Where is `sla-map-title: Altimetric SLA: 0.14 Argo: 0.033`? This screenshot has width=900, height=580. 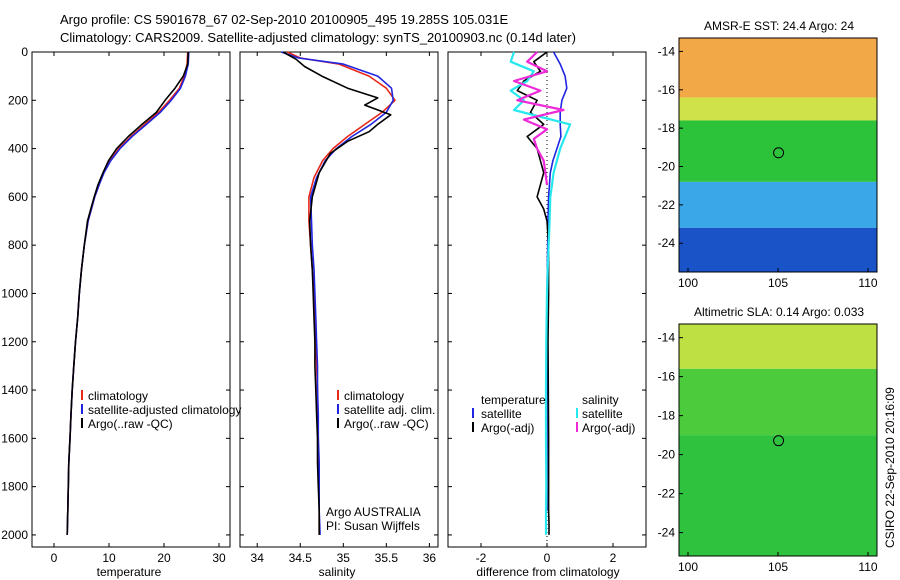 sla-map-title: Altimetric SLA: 0.14 Argo: 0.033 is located at coordinates (779, 312).